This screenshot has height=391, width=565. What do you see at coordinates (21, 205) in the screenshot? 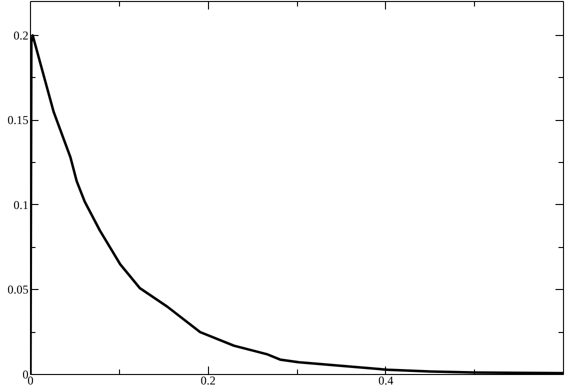
I see `y-tick-label: 0.1` at bounding box center [21, 205].